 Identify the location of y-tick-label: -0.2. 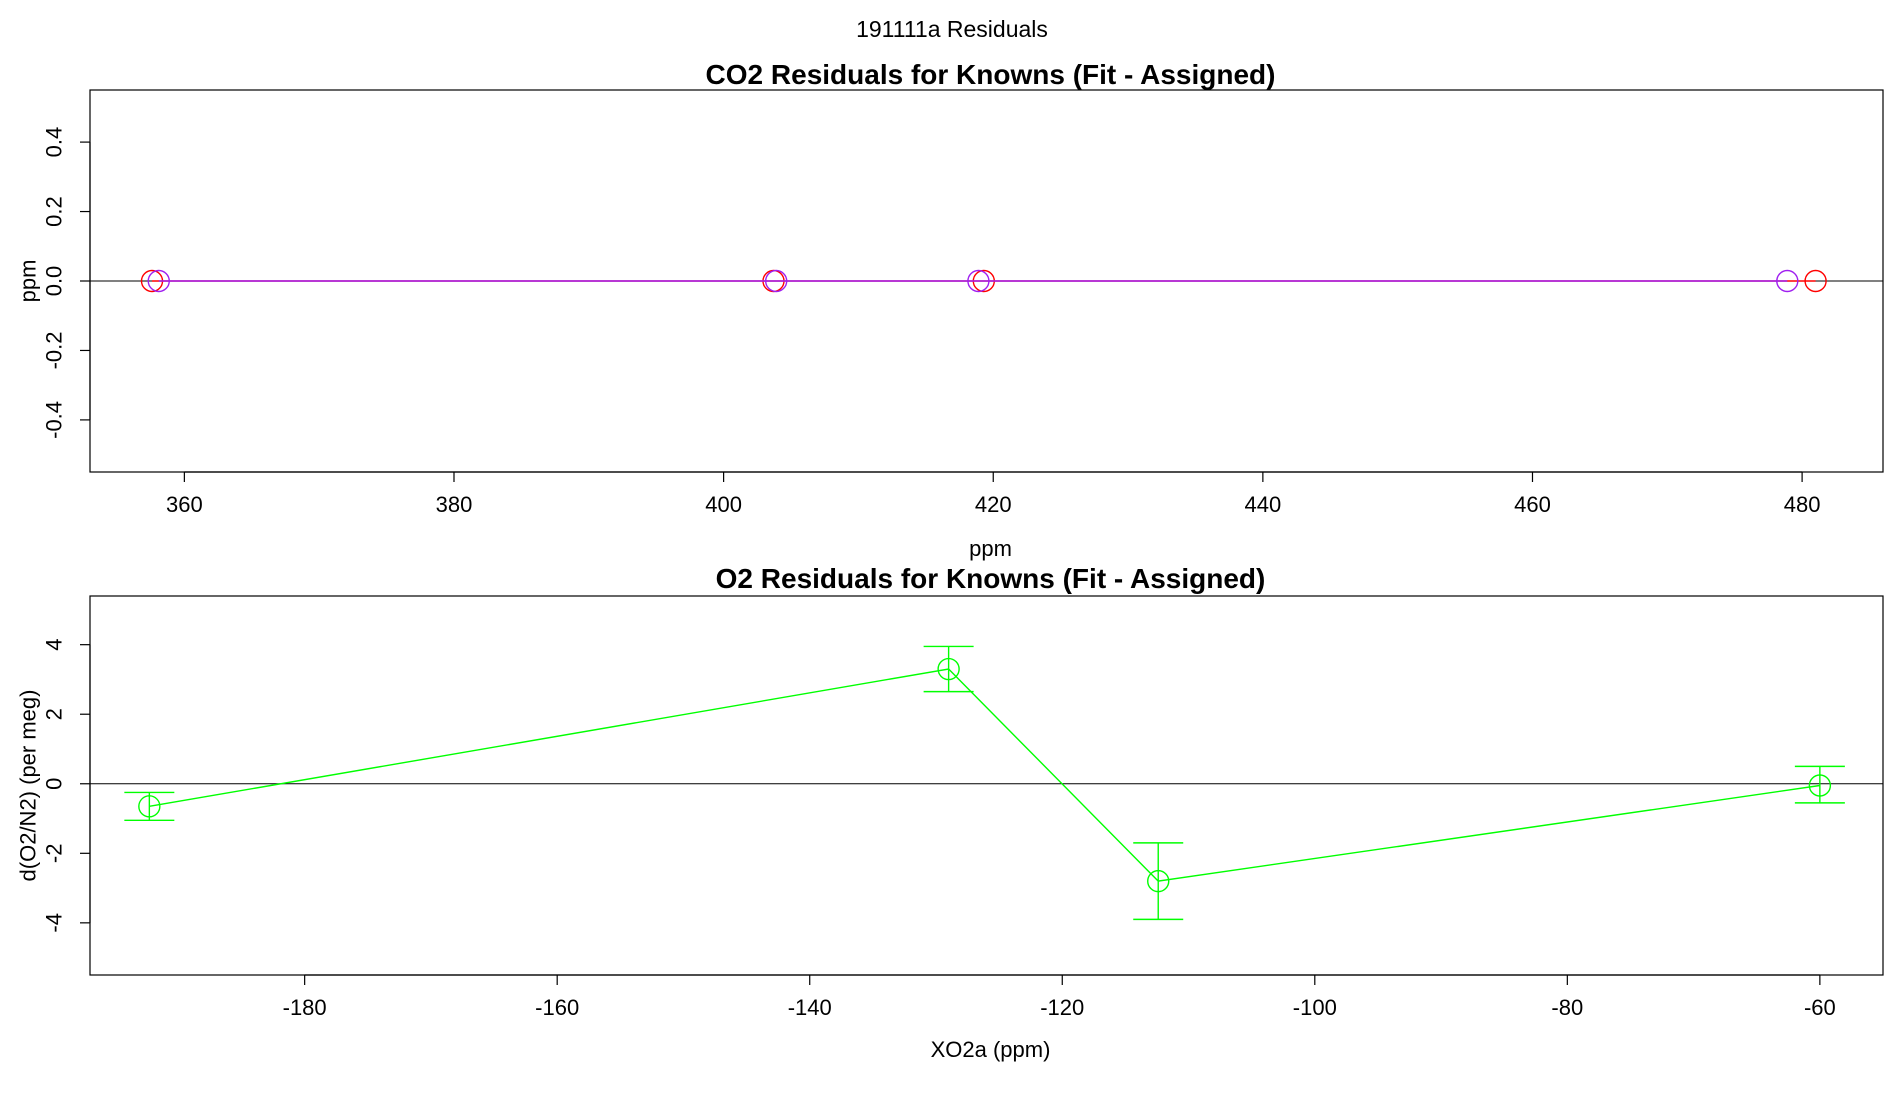
(54, 350).